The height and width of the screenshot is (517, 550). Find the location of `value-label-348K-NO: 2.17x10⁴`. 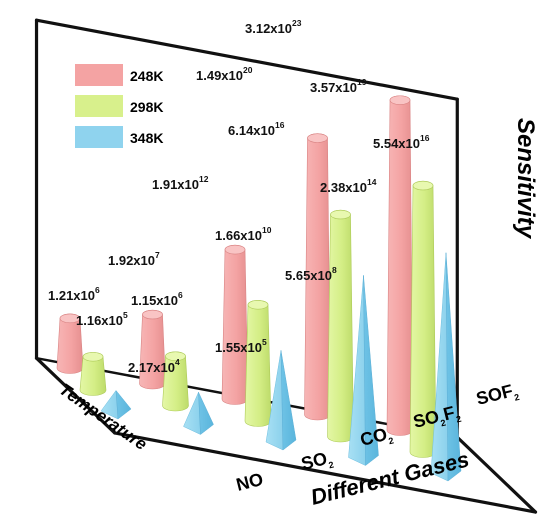

value-label-348K-NO: 2.17x10⁴ is located at coordinates (154, 366).